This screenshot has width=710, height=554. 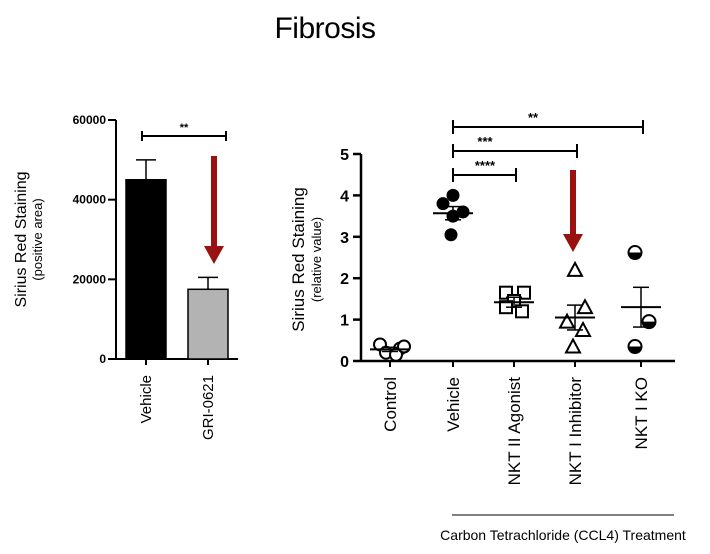 What do you see at coordinates (90, 279) in the screenshot?
I see `y-tick-label: 20000` at bounding box center [90, 279].